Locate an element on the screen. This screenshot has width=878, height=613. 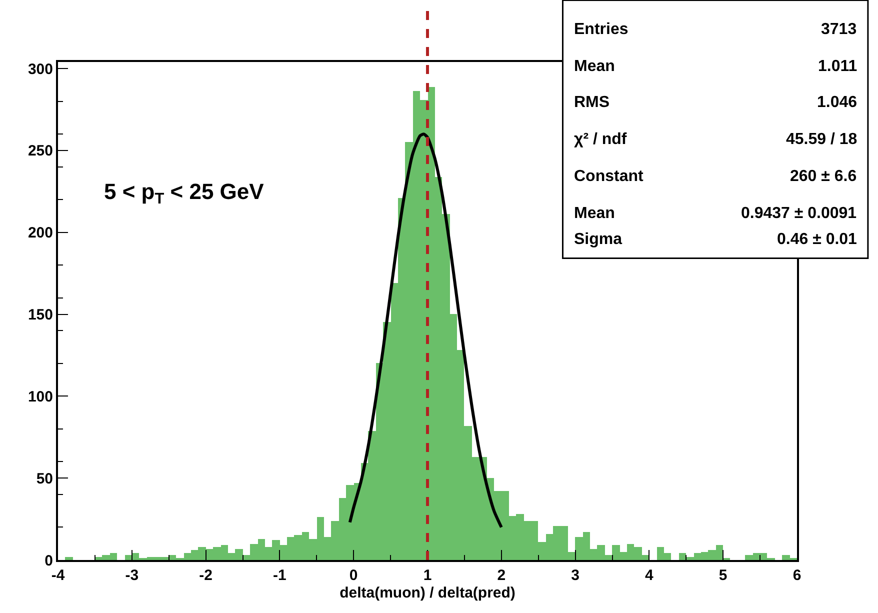
text: 3713 is located at coordinates (839, 29).